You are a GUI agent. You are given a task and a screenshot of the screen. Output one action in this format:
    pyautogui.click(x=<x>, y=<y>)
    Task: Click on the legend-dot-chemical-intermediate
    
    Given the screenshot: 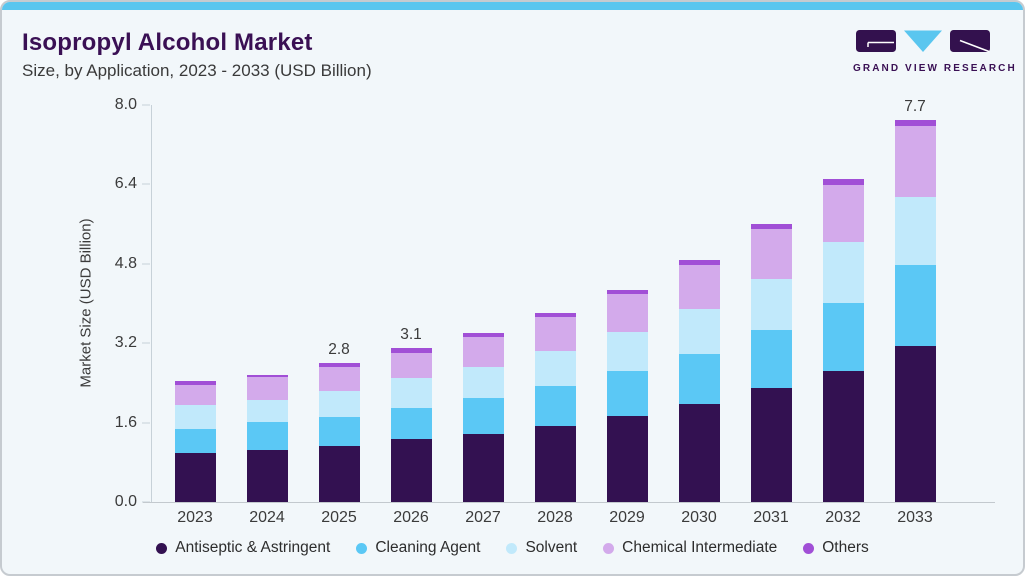 What is the action you would take?
    pyautogui.click(x=609, y=548)
    